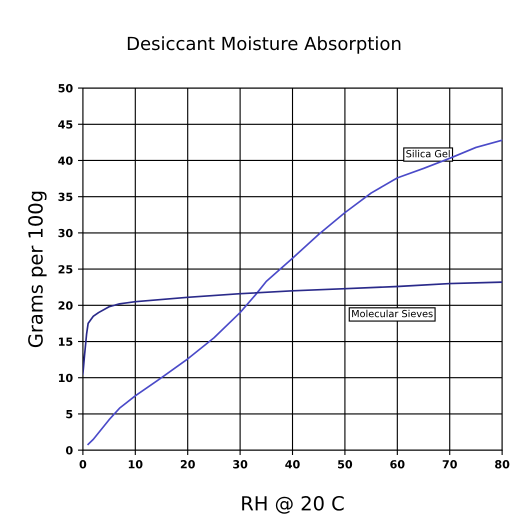 This screenshot has width=528, height=518. What do you see at coordinates (65, 378) in the screenshot?
I see `y-tick-label: 10` at bounding box center [65, 378].